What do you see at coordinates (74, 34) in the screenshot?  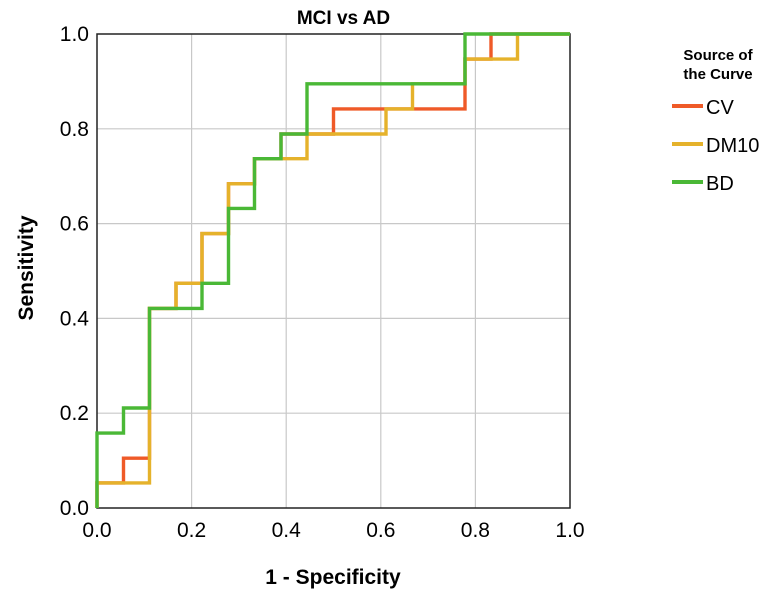 I see `y-tick-label: 1.0` at bounding box center [74, 34].